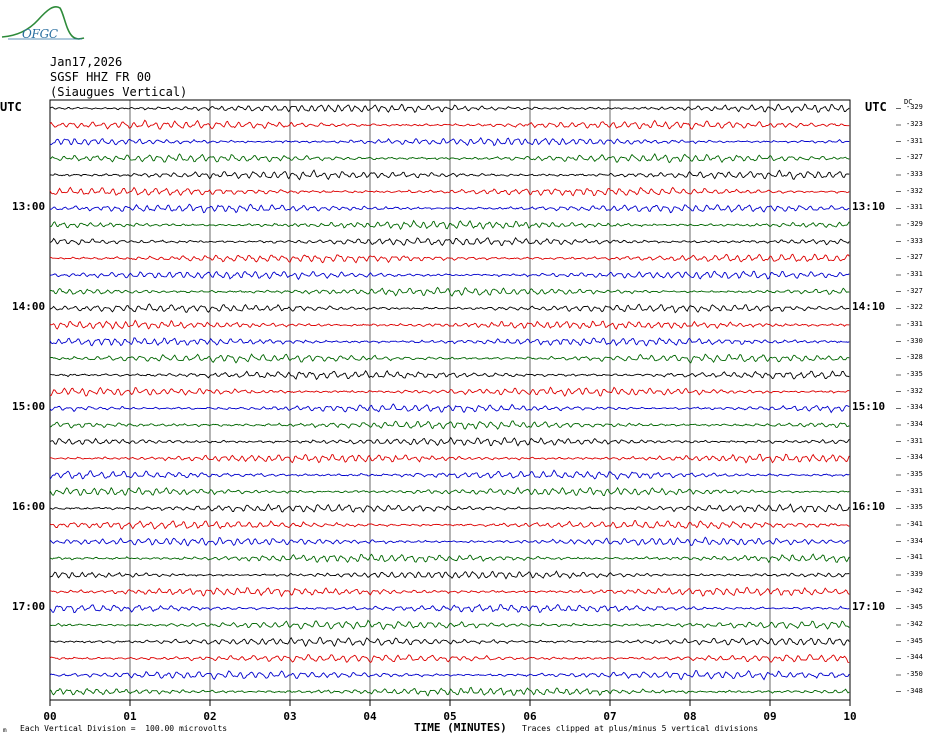  Describe the element at coordinates (130, 716) in the screenshot. I see `x-tick-label: 01` at that location.